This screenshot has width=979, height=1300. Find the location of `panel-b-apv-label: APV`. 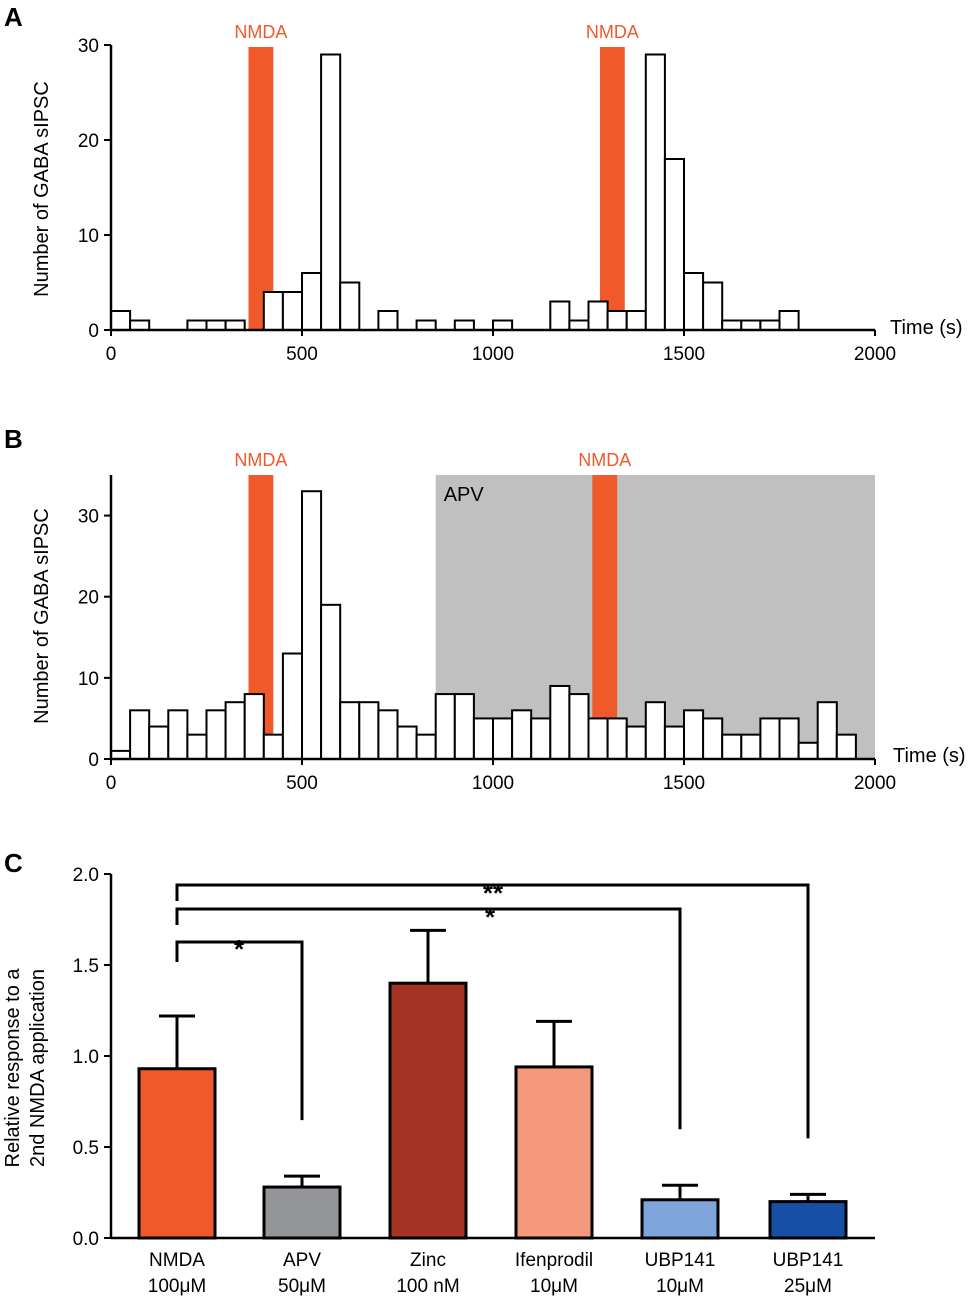

panel-b-apv-label: APV is located at coordinates (464, 495).